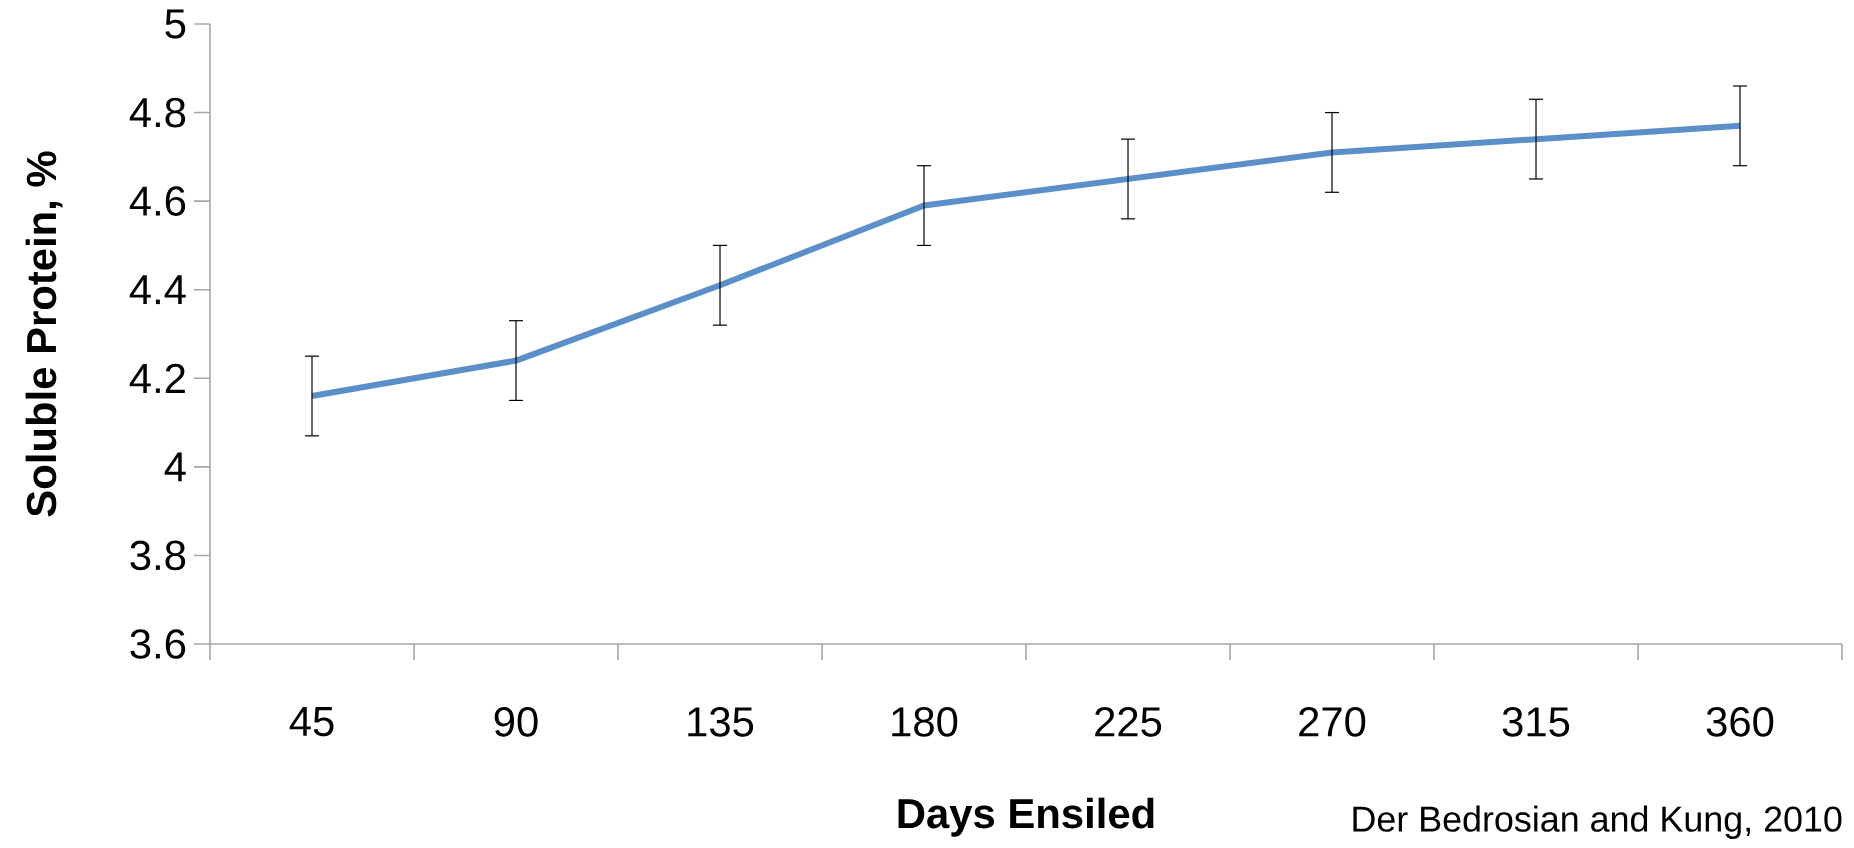  I want to click on x-tick-label: 180, so click(925, 722).